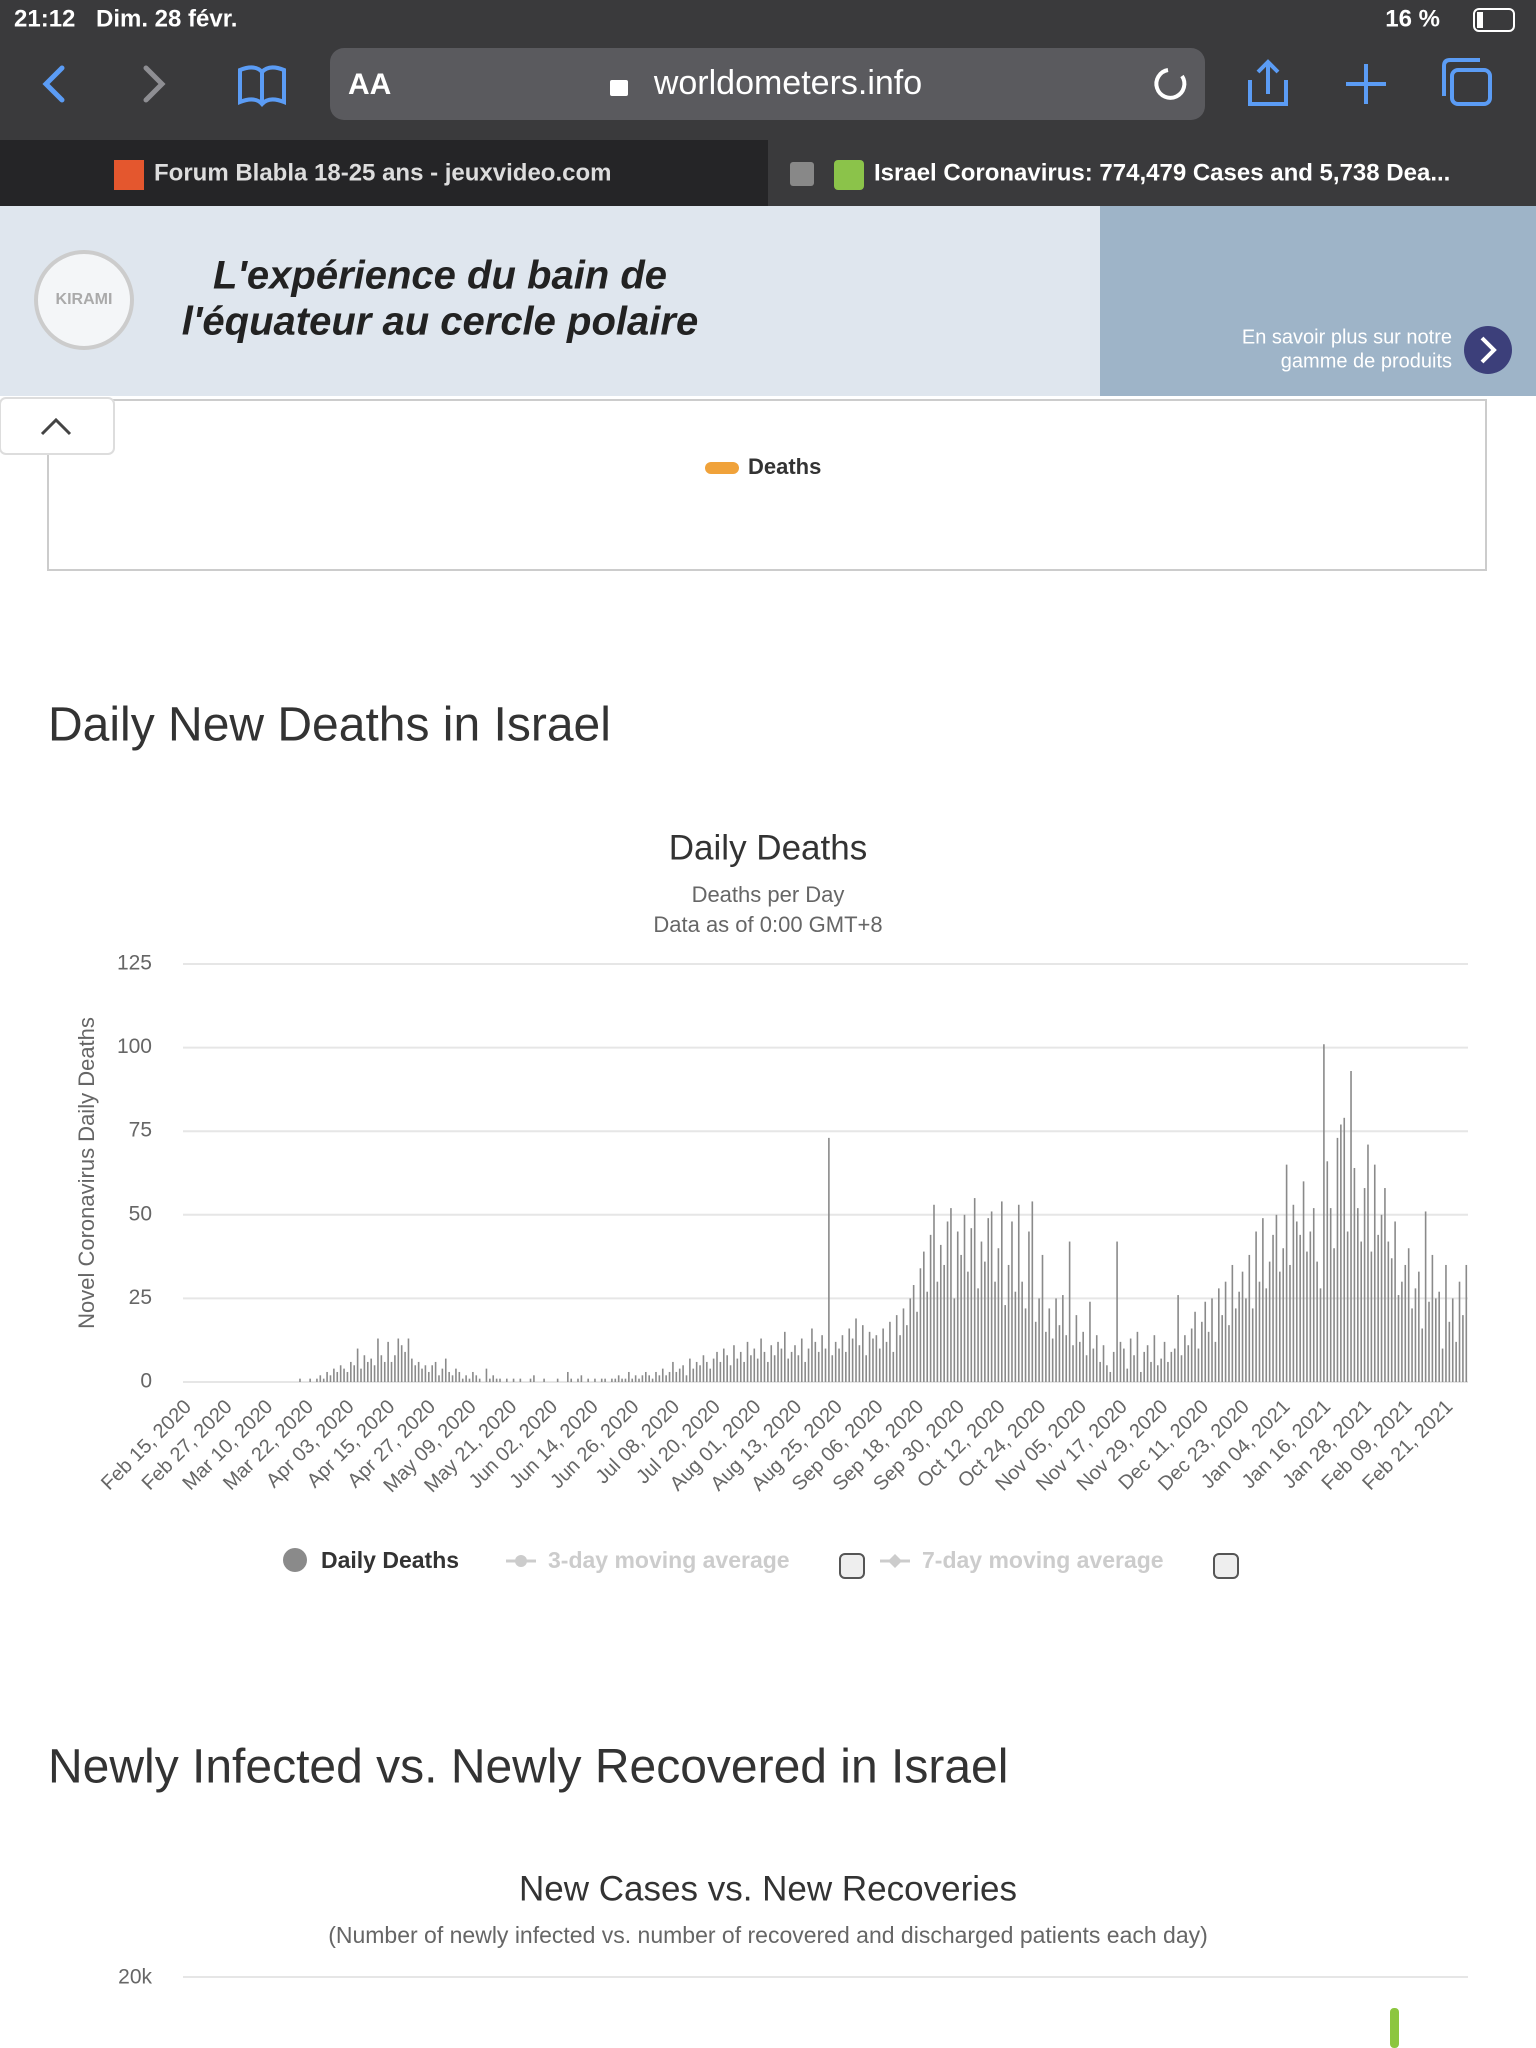  Describe the element at coordinates (1347, 337) in the screenshot. I see `ad-cta: En savoir plus sur notre` at that location.